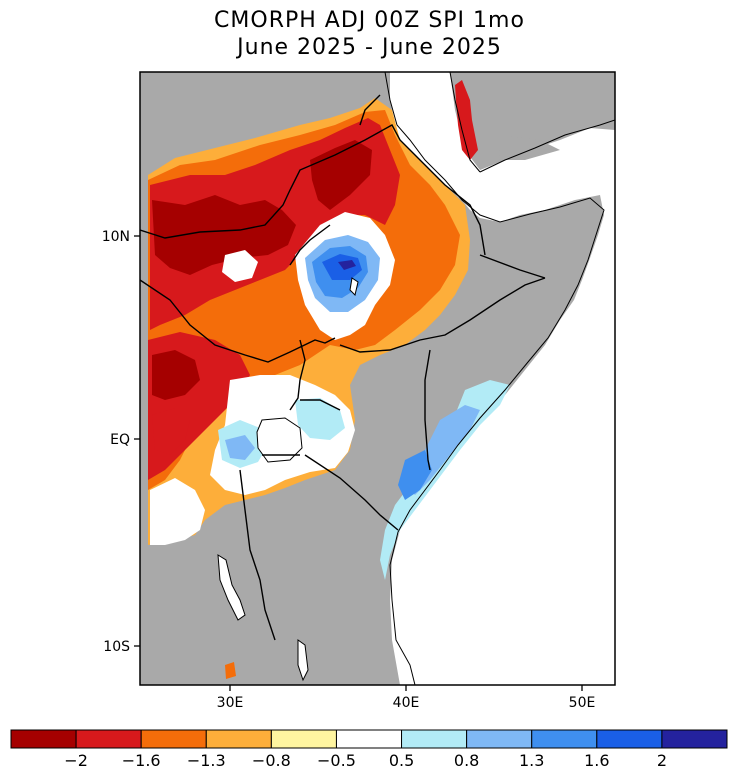 This screenshot has height=777, width=739. Describe the element at coordinates (369, 749) in the screenshot. I see `colorbar: −2 −1.6 −1.3 −0.8 −0.5 0.5 0.8 1.3 1.6 2` at that location.